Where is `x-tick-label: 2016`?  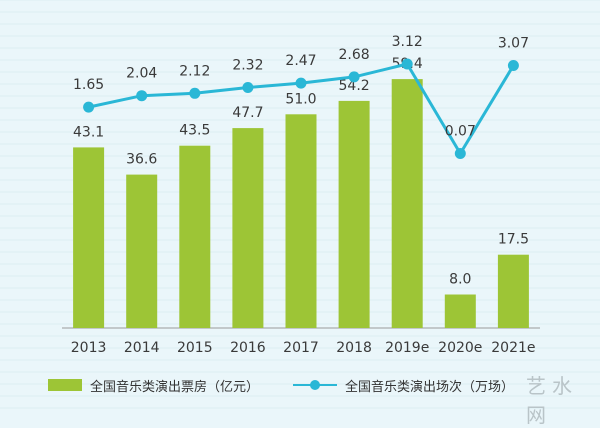
x-tick-label: 2016 is located at coordinates (248, 348).